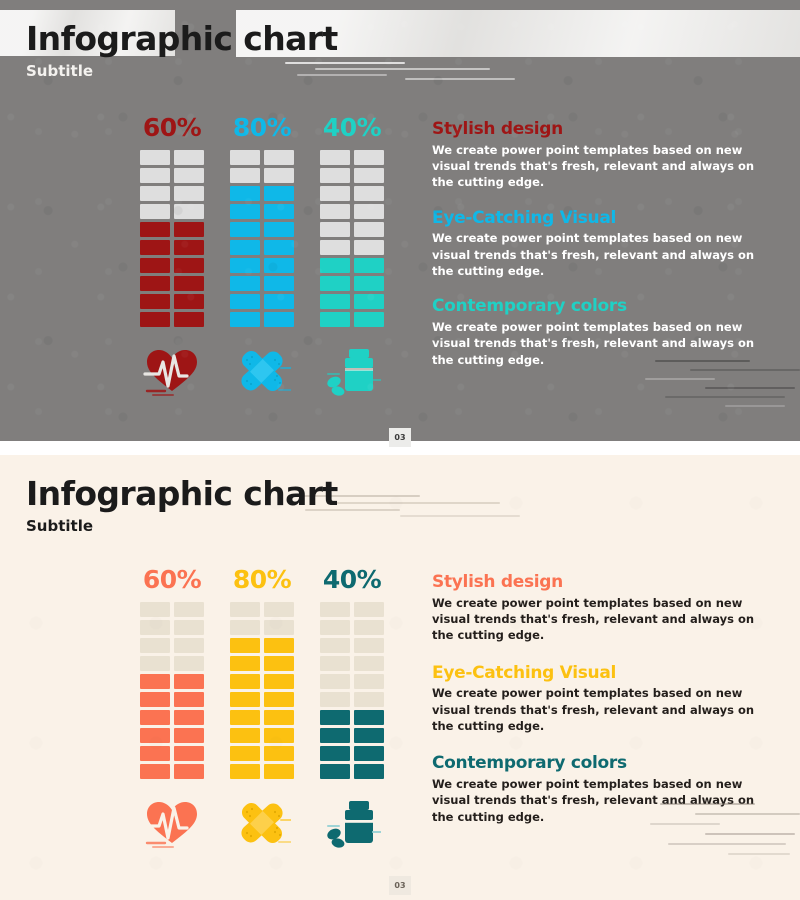  Describe the element at coordinates (518, 33) in the screenshot. I see `title-band-right` at that location.